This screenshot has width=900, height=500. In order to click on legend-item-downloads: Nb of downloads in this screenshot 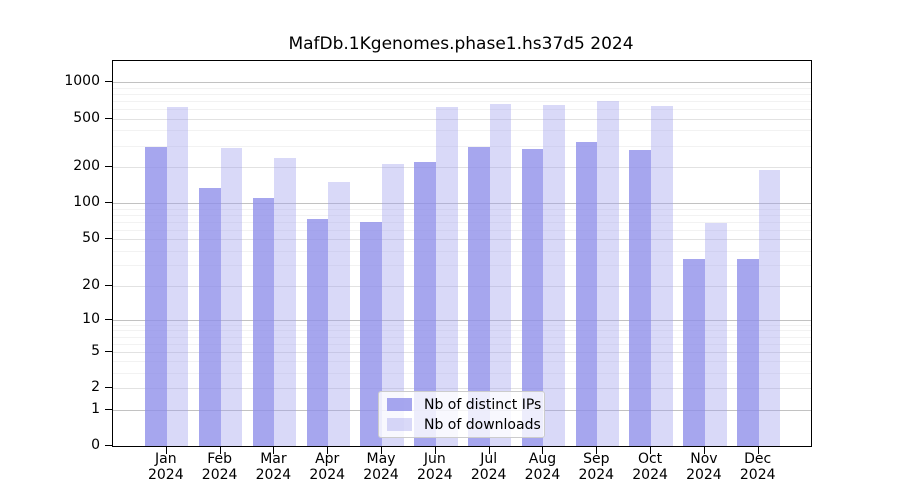, I will do `click(461, 425)`.